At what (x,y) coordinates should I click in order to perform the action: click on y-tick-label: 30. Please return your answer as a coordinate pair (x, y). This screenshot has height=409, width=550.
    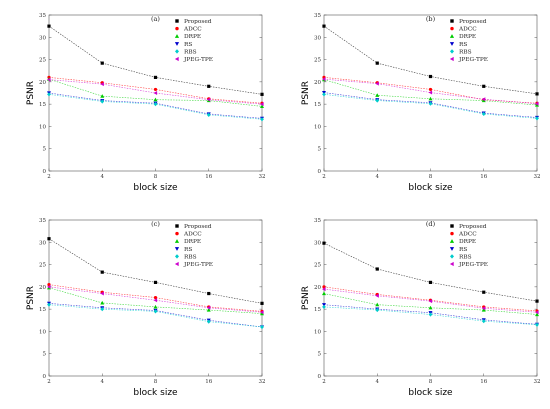
    Looking at the image, I should click on (317, 243).